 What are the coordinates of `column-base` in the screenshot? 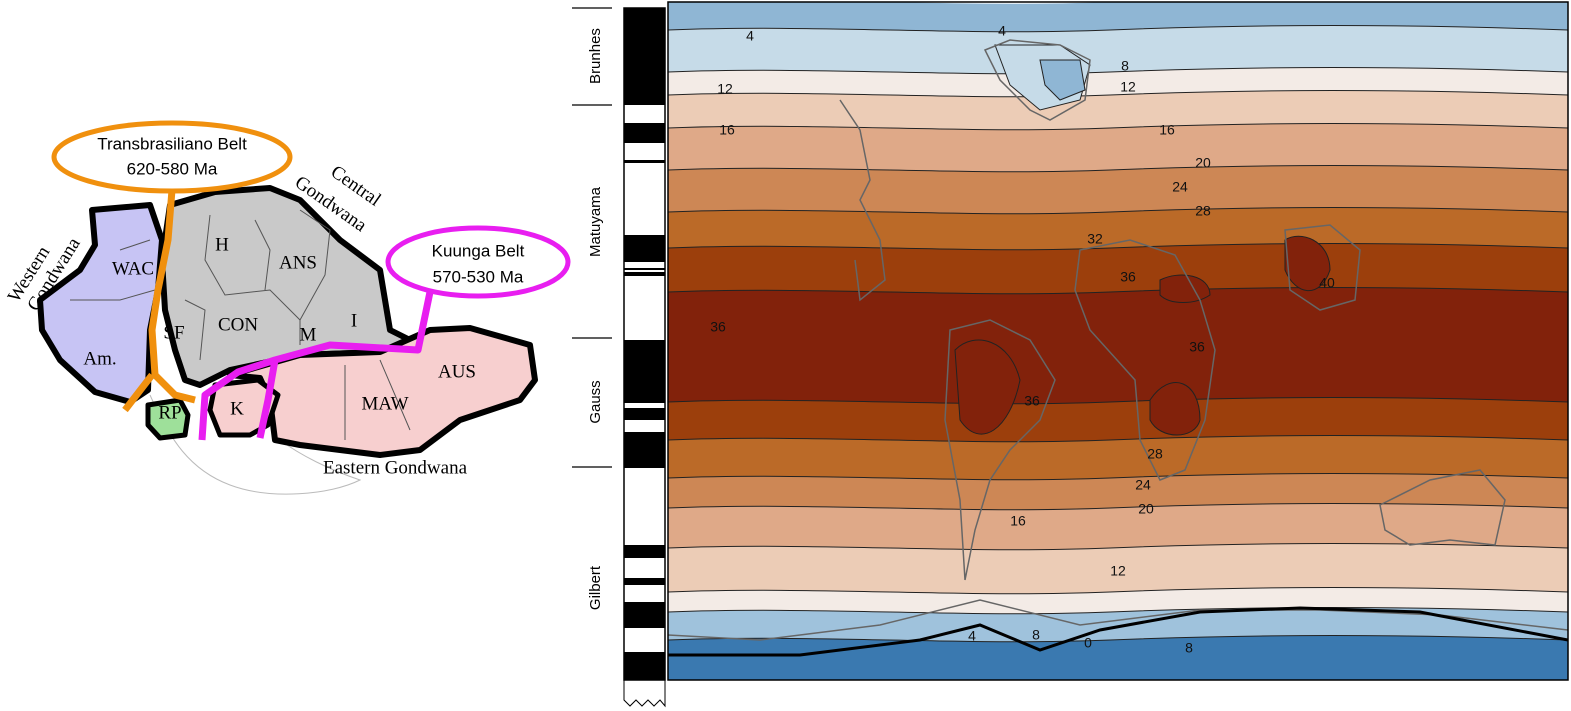 It's located at (644, 694).